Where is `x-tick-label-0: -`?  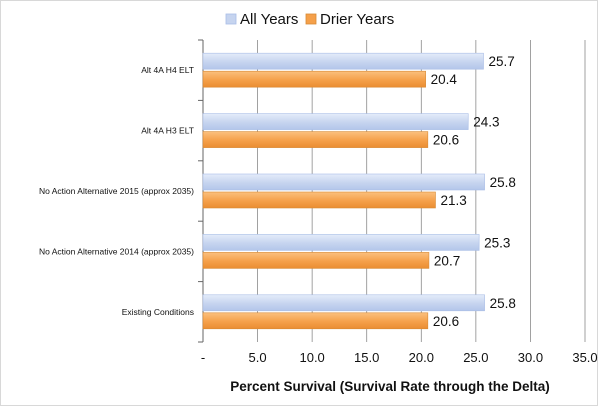
x-tick-label-0: - is located at coordinates (203, 357).